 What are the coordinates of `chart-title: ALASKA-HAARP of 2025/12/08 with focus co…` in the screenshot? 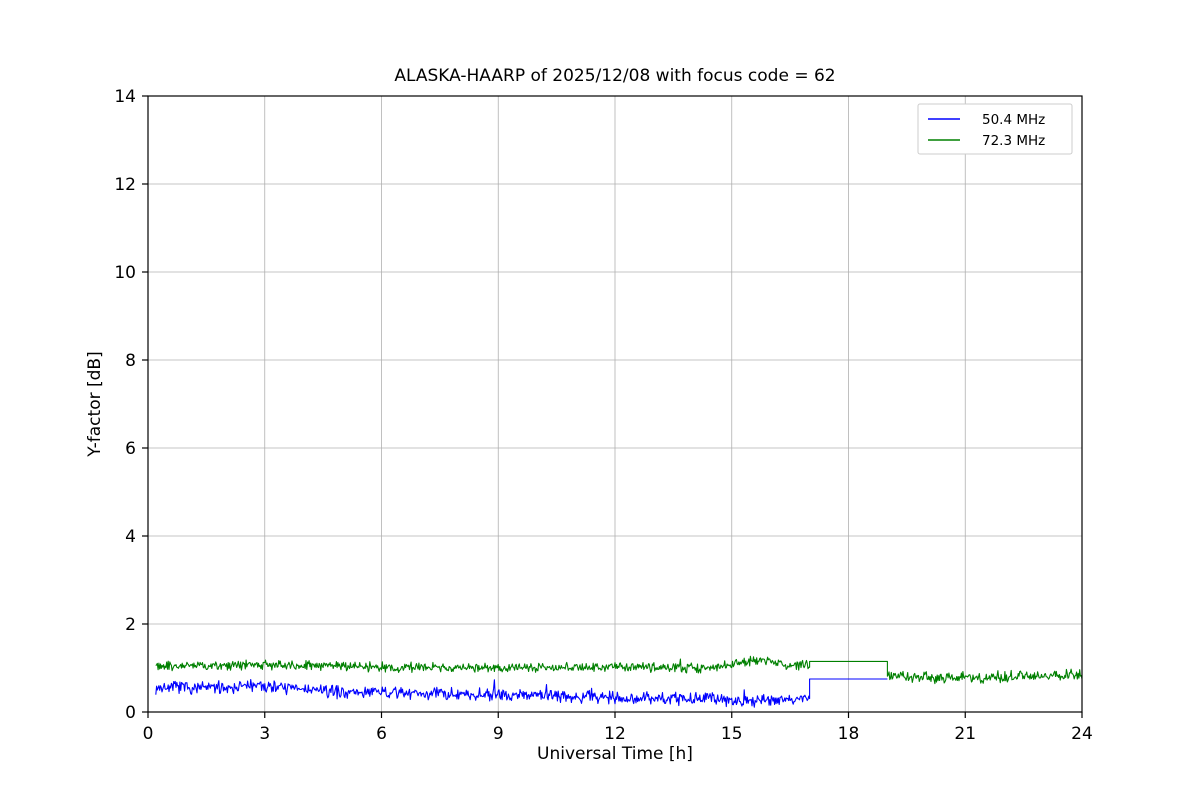 It's located at (615, 76).